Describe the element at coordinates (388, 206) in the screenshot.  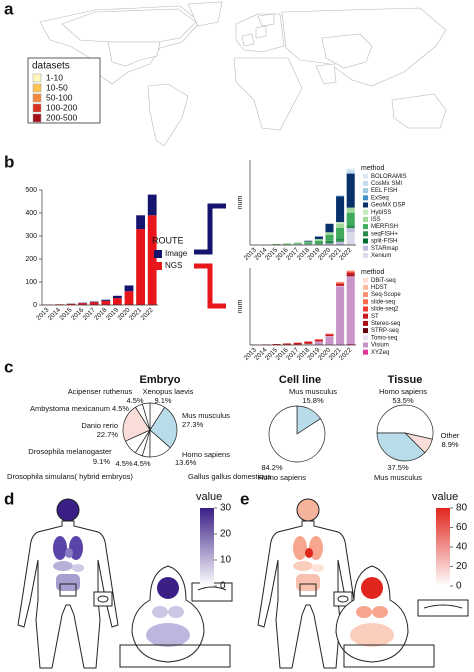
I see `legend-label: GeoMX DSP` at that location.